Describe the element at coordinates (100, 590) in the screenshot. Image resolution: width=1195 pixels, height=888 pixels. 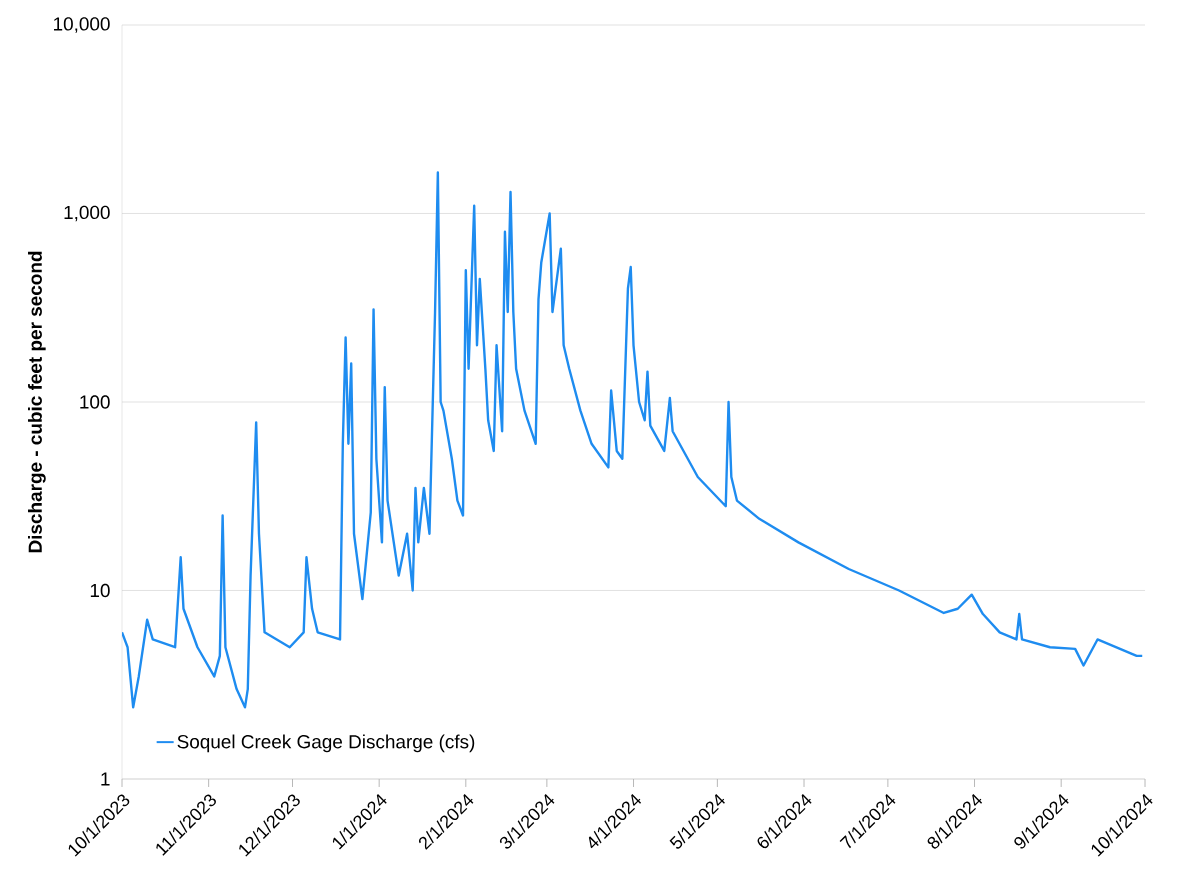
I see `y-tick-label: 10` at that location.